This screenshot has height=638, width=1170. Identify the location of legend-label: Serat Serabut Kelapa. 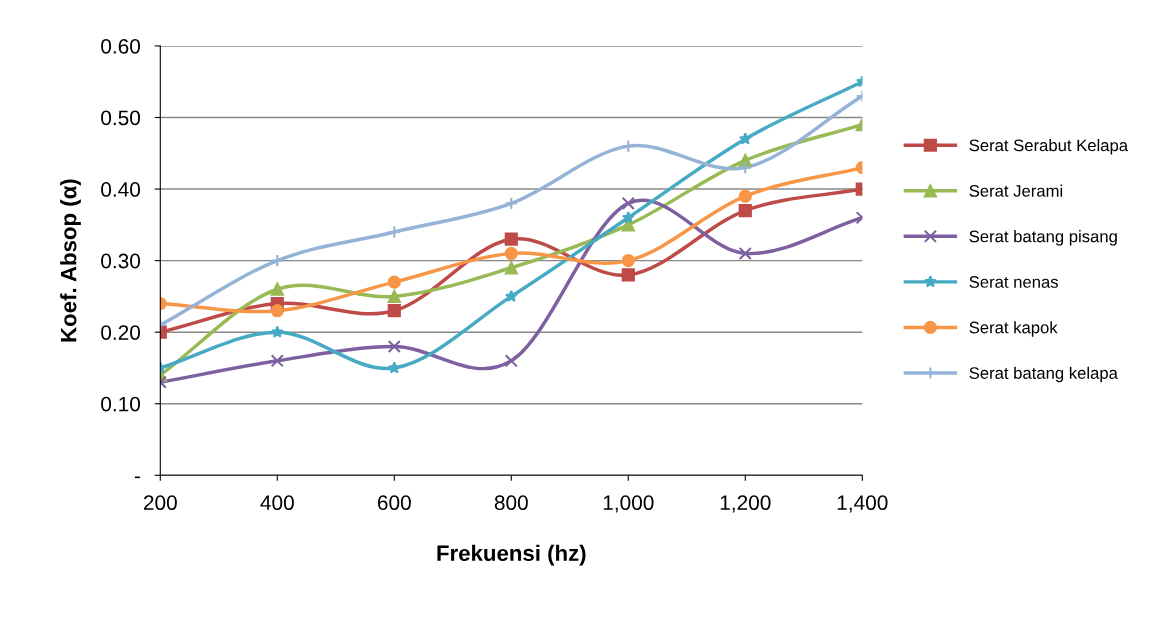
(1049, 147).